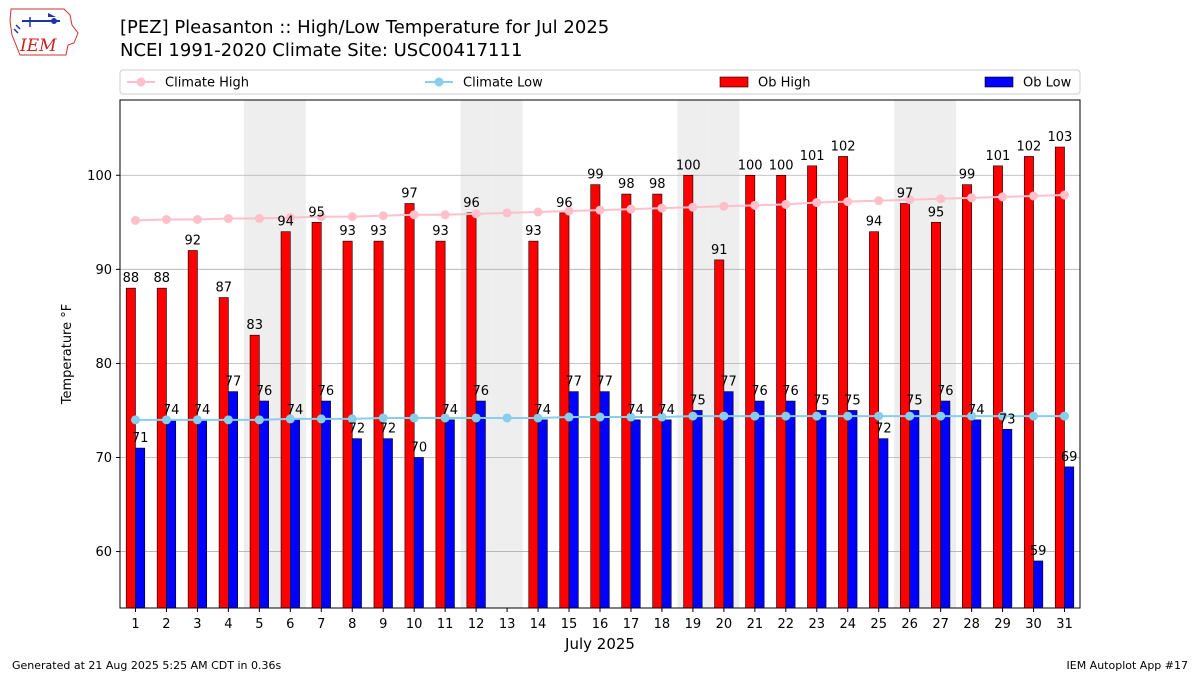  What do you see at coordinates (909, 624) in the screenshot?
I see `x-tick-label: 26` at bounding box center [909, 624].